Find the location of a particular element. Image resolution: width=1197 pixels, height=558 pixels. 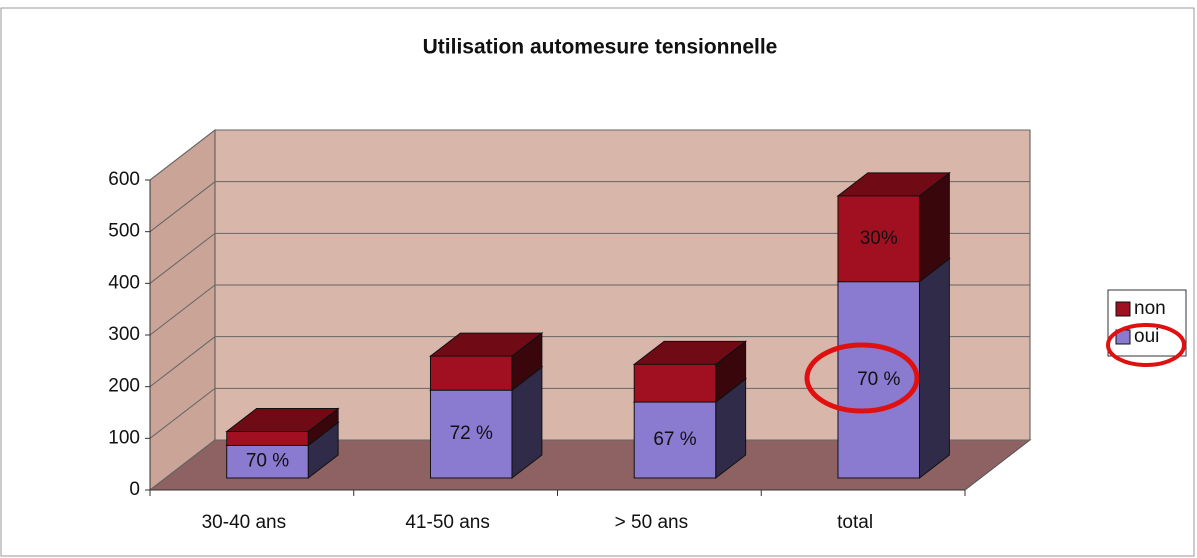

x-tick-label: total is located at coordinates (855, 522).